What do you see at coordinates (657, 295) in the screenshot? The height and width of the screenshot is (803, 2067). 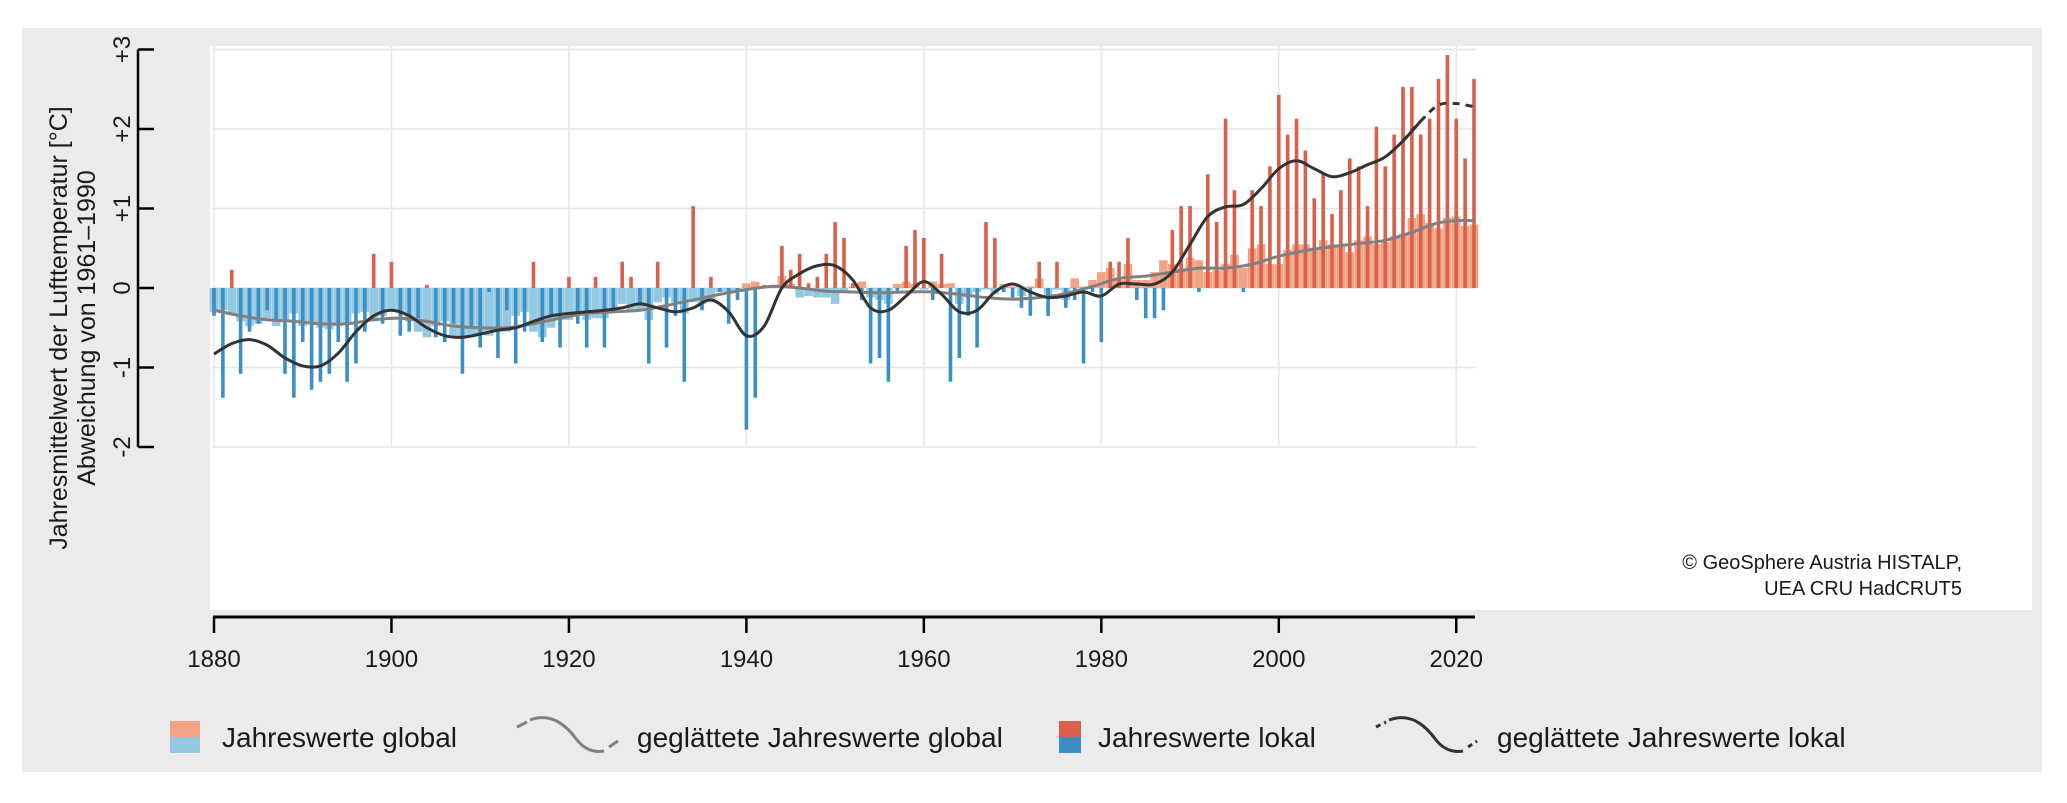 I see `global-bar-1930` at bounding box center [657, 295].